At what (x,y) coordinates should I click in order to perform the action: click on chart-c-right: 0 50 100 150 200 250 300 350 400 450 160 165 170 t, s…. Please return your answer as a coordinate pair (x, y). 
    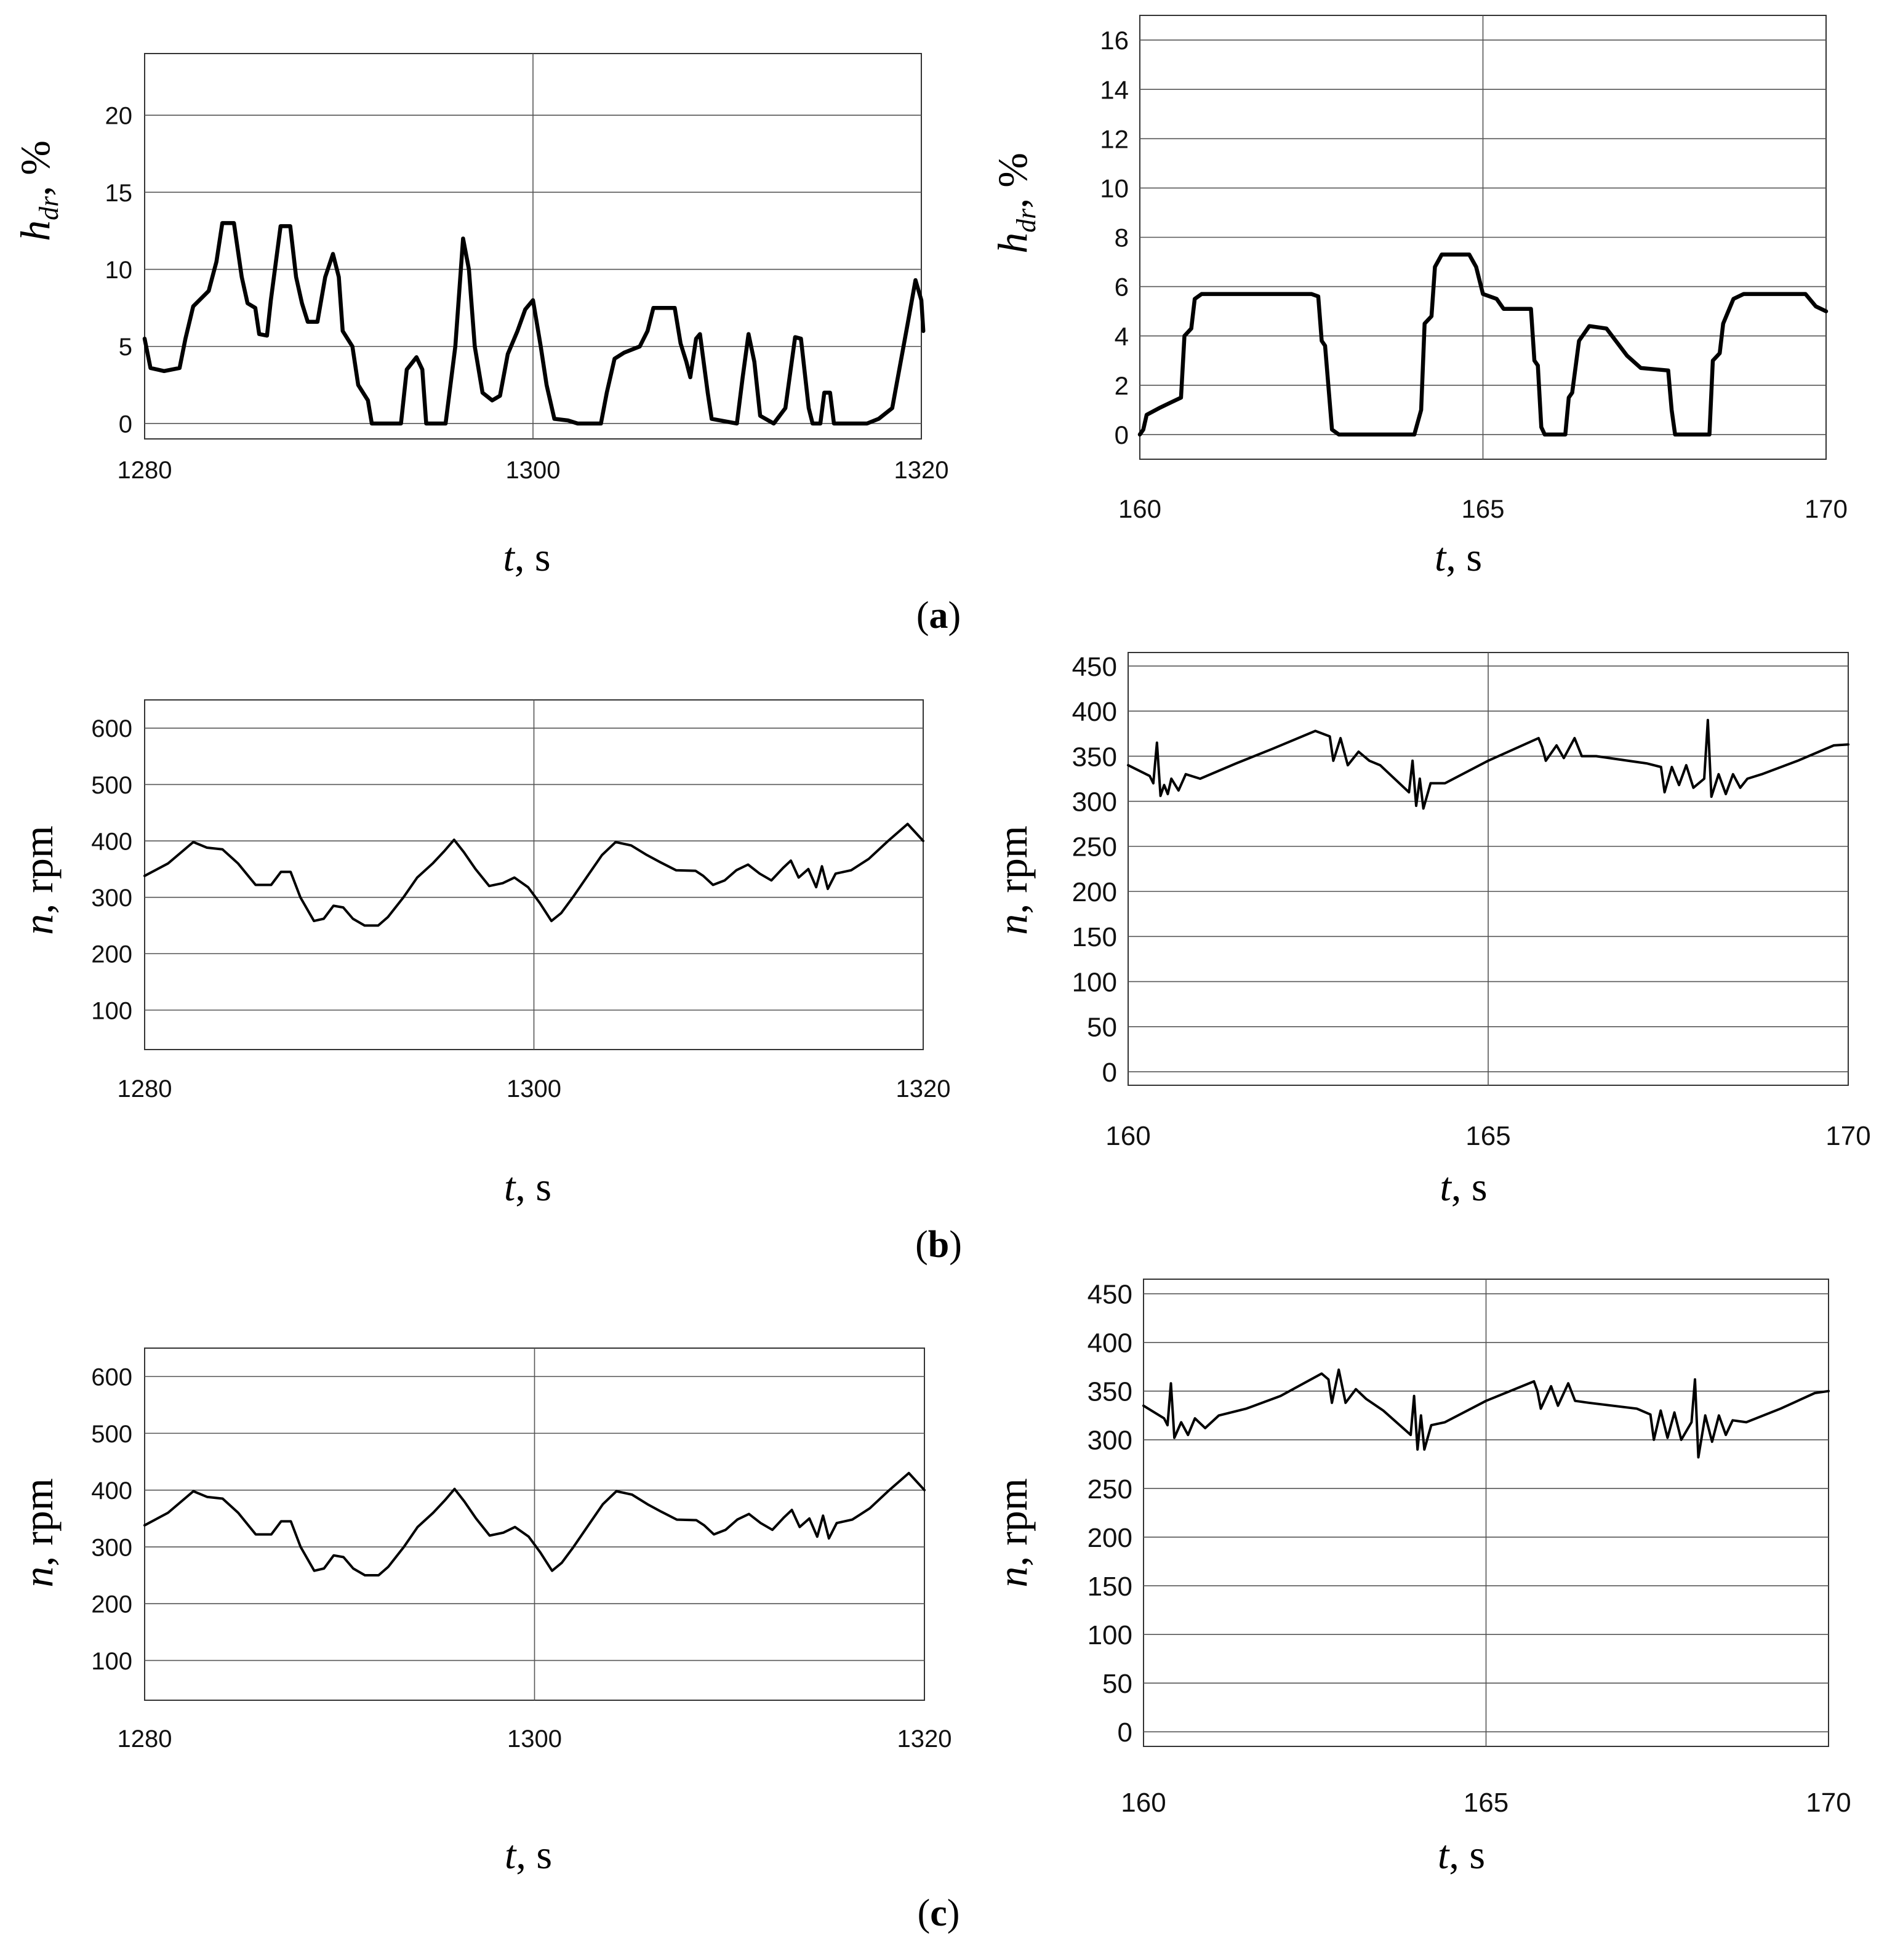
    Looking at the image, I should click on (1420, 1578).